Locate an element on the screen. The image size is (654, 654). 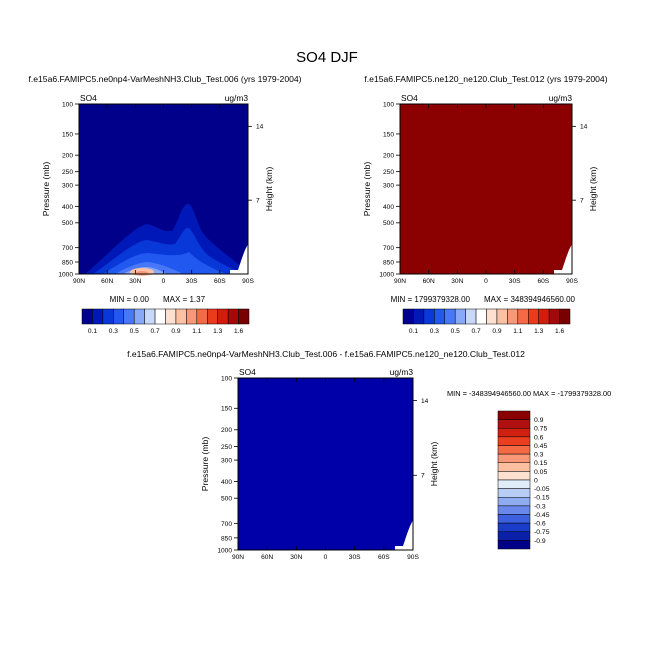
x-tick-label: 30N is located at coordinates (135, 281).